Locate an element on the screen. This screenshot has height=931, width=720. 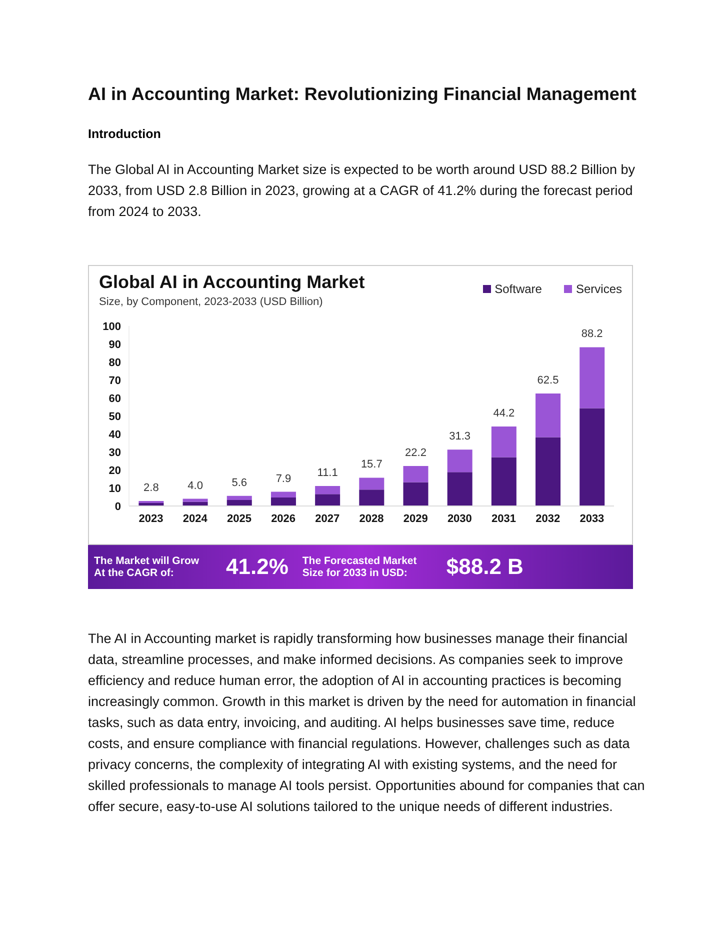
x-tick-label: 2023 is located at coordinates (151, 518).